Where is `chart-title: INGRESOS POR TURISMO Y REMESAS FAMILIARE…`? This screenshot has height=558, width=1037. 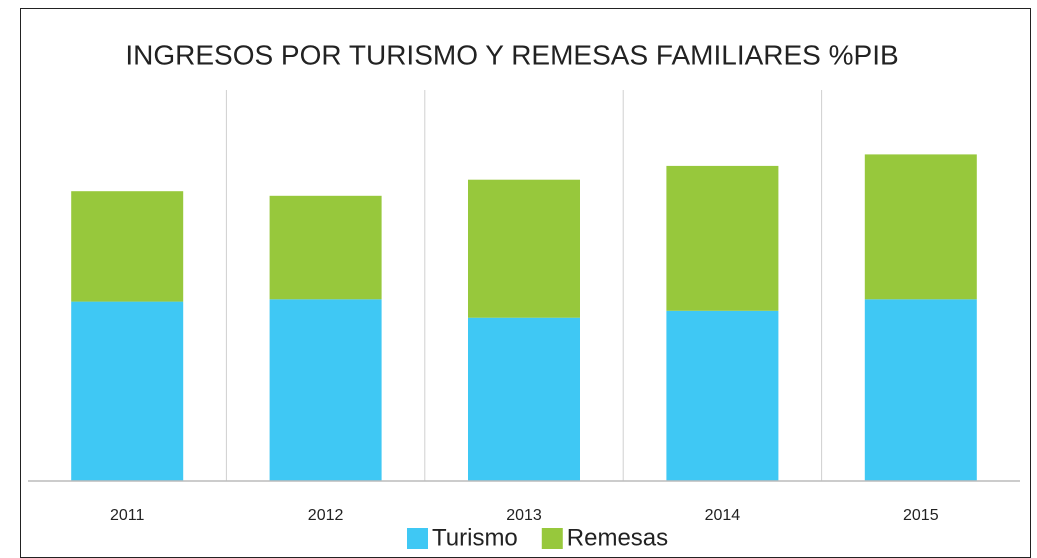
chart-title: INGRESOS POR TURISMO Y REMESAS FAMILIARE… is located at coordinates (511, 54).